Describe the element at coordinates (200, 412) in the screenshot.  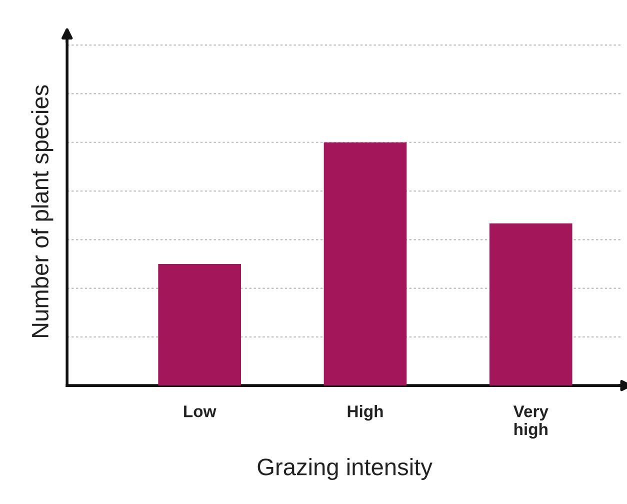
I see `x-tick-label: Low` at that location.